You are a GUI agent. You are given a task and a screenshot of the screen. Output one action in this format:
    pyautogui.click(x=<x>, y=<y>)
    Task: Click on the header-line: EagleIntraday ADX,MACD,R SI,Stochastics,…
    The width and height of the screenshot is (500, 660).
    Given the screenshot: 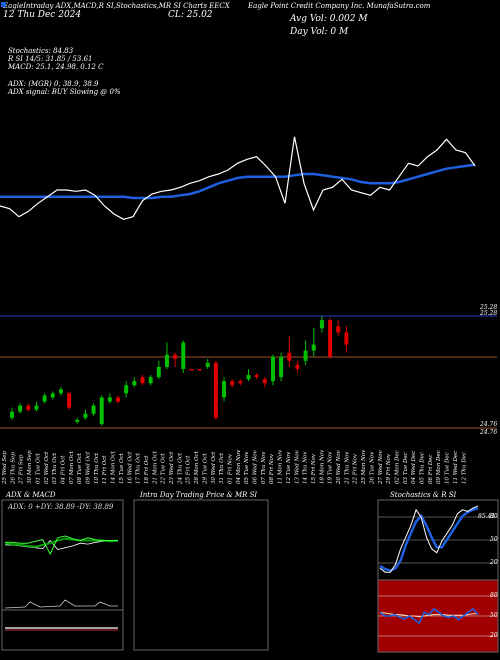 What is the action you would take?
    pyautogui.click(x=116, y=6)
    